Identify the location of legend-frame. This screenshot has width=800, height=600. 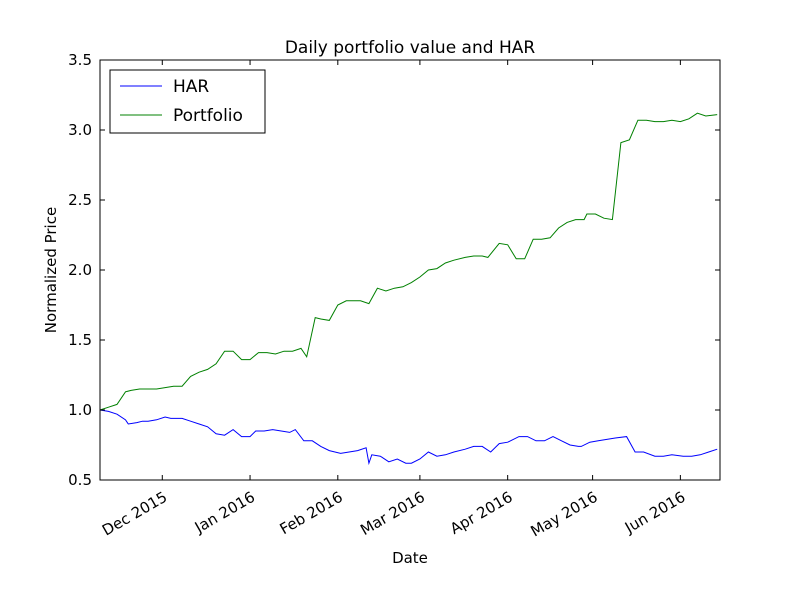
(187, 101).